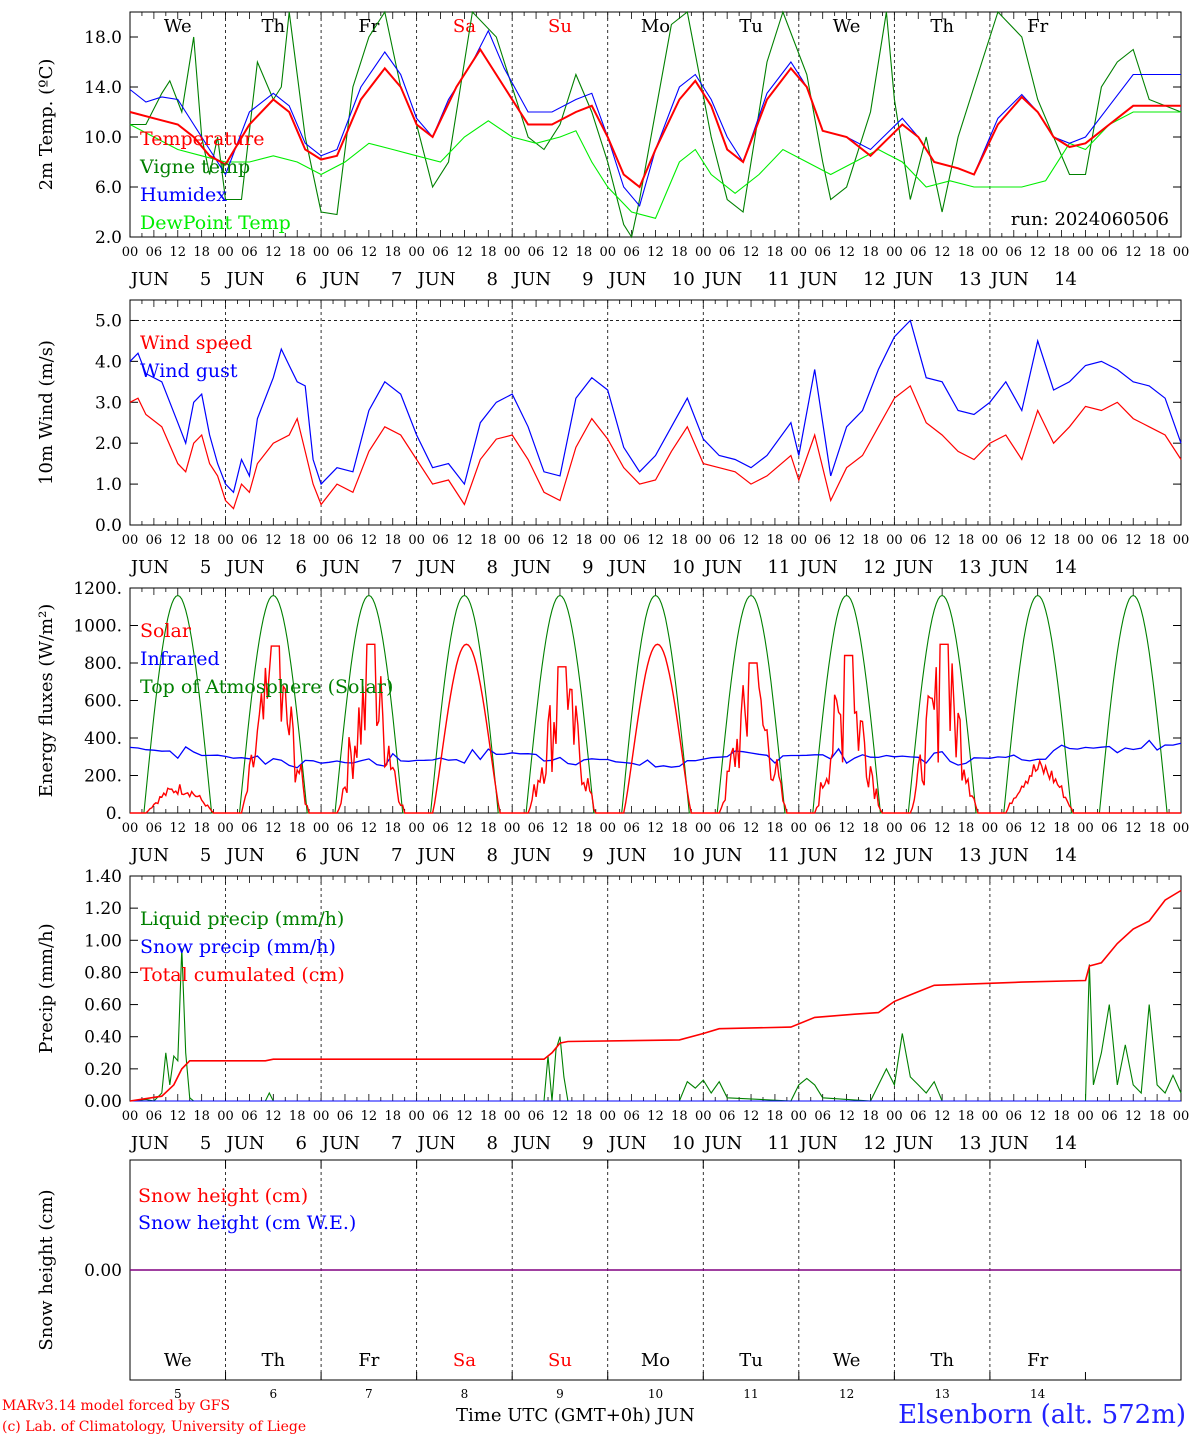 This screenshot has width=1194, height=1440. What do you see at coordinates (103, 702) in the screenshot?
I see `y-tick-label: 600.` at bounding box center [103, 702].